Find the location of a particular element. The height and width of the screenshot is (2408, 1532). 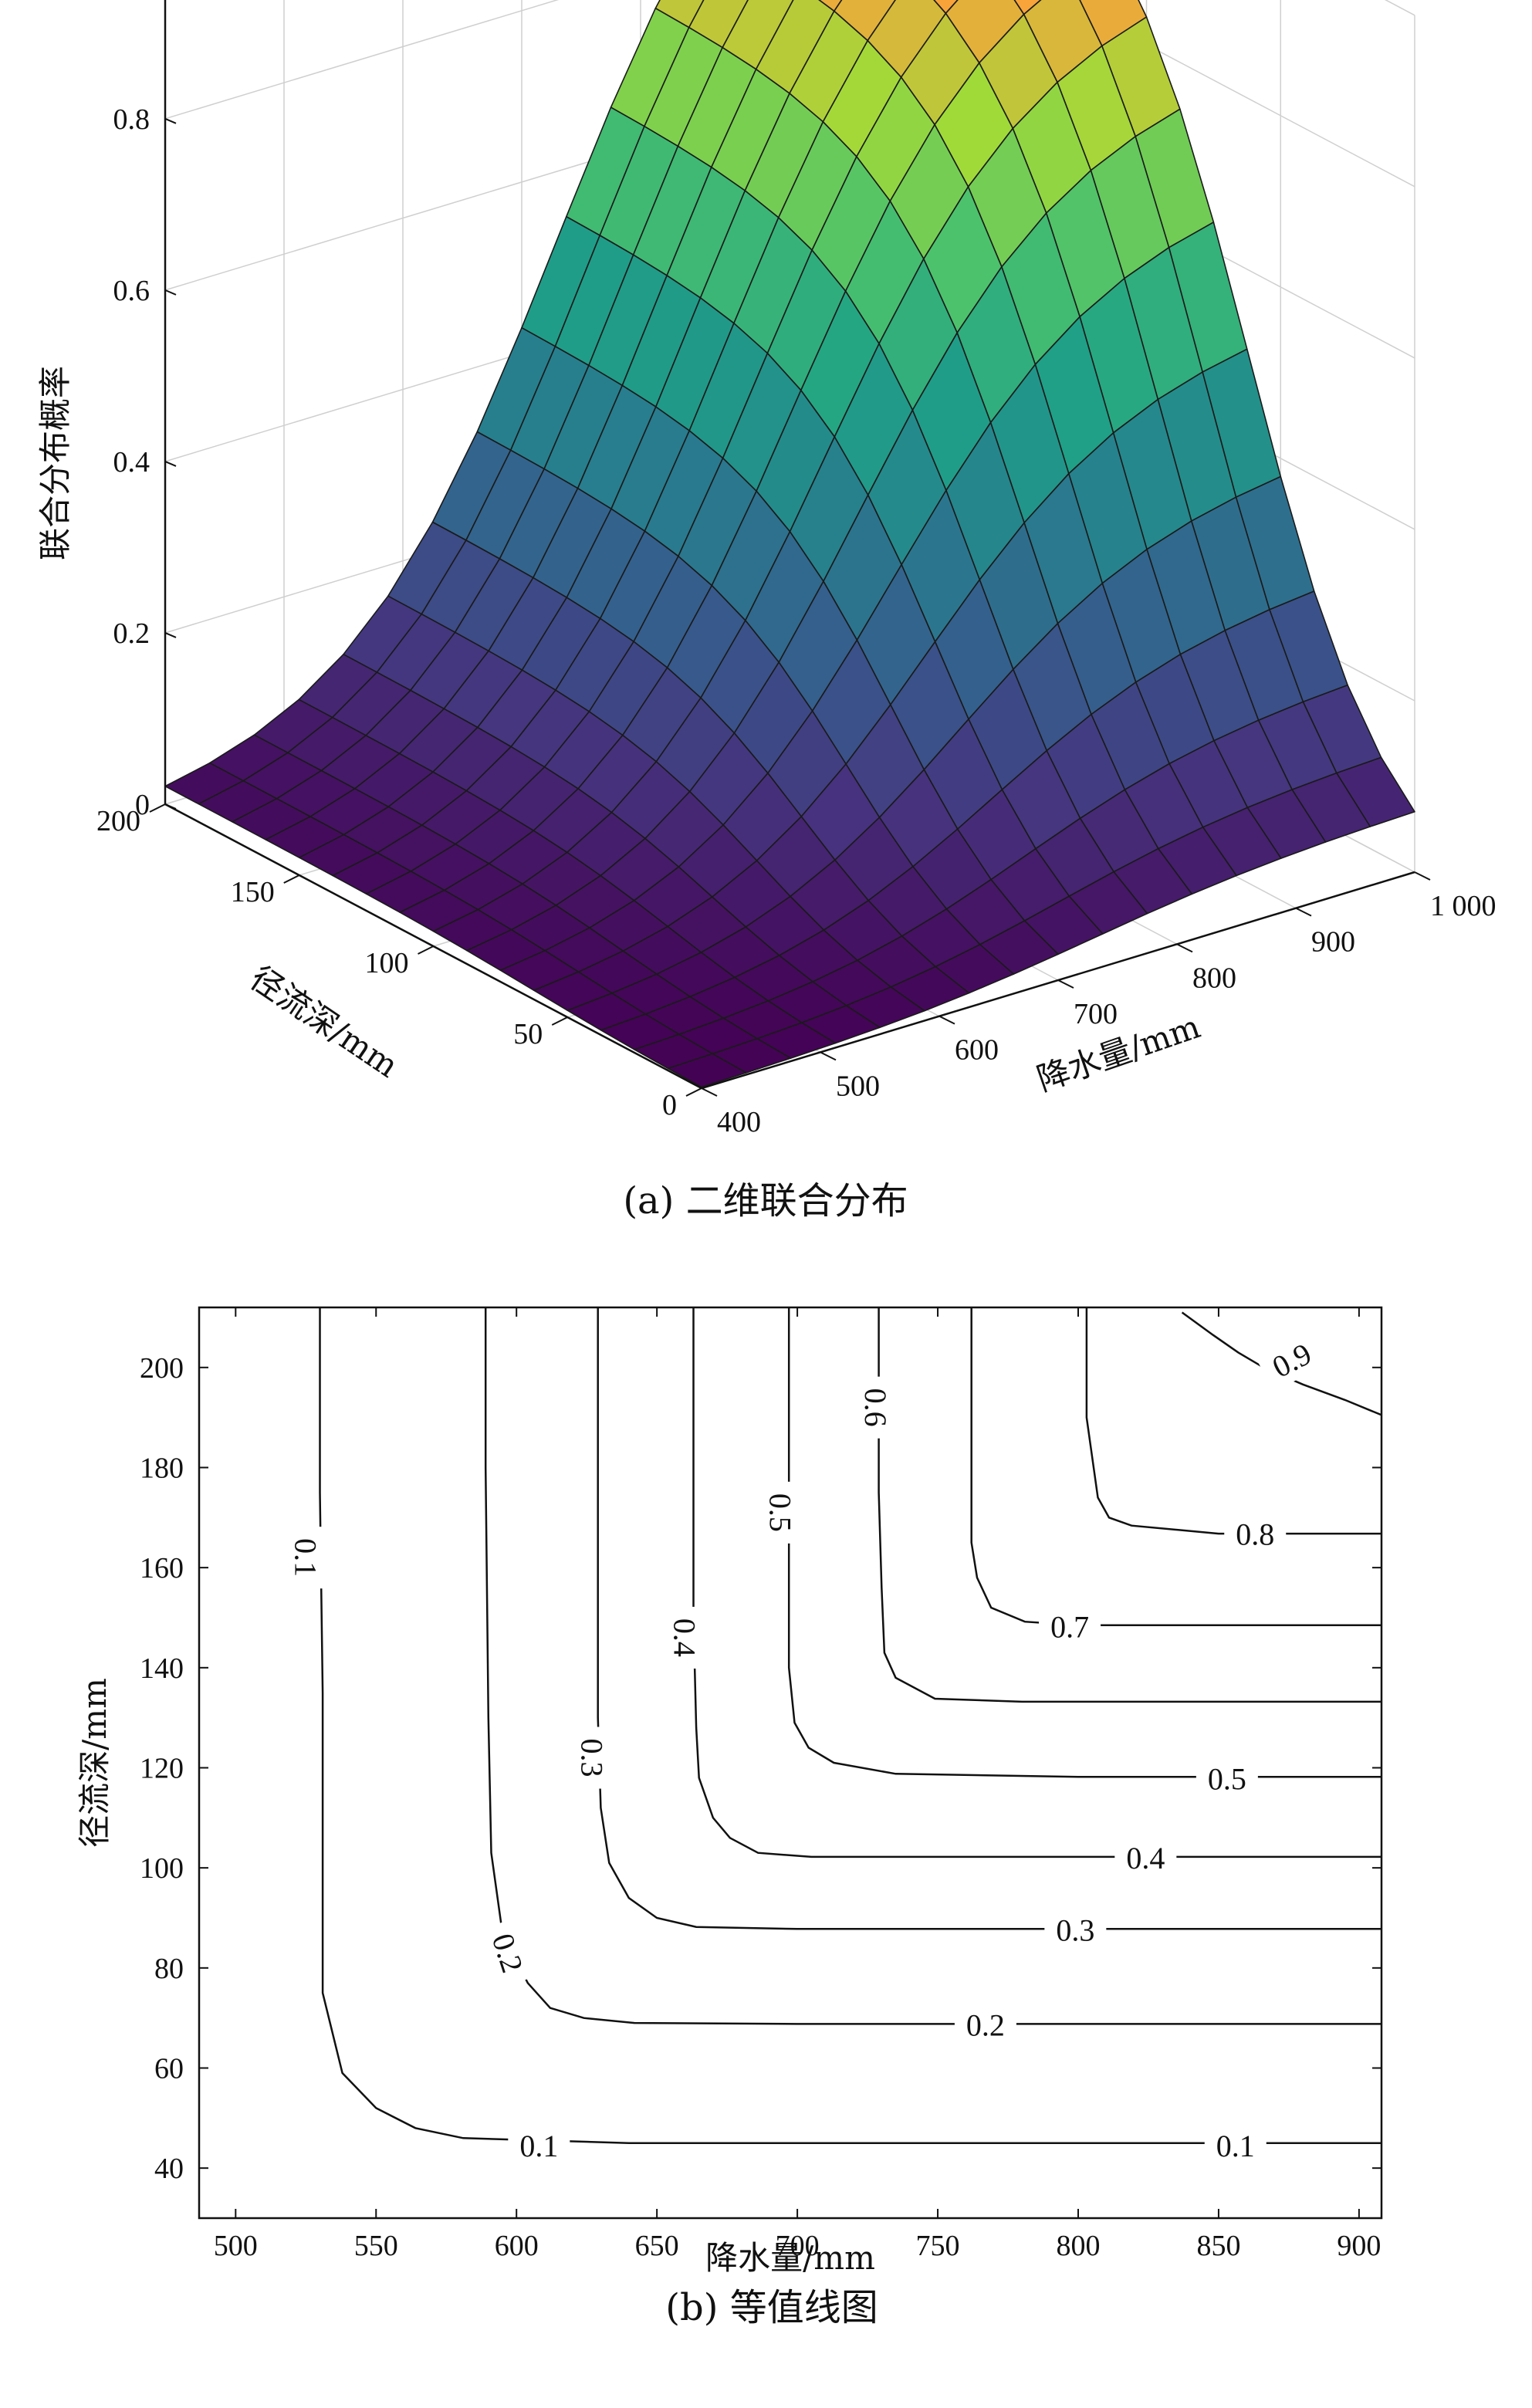

contour-line-0.4 is located at coordinates (1037, 1583).